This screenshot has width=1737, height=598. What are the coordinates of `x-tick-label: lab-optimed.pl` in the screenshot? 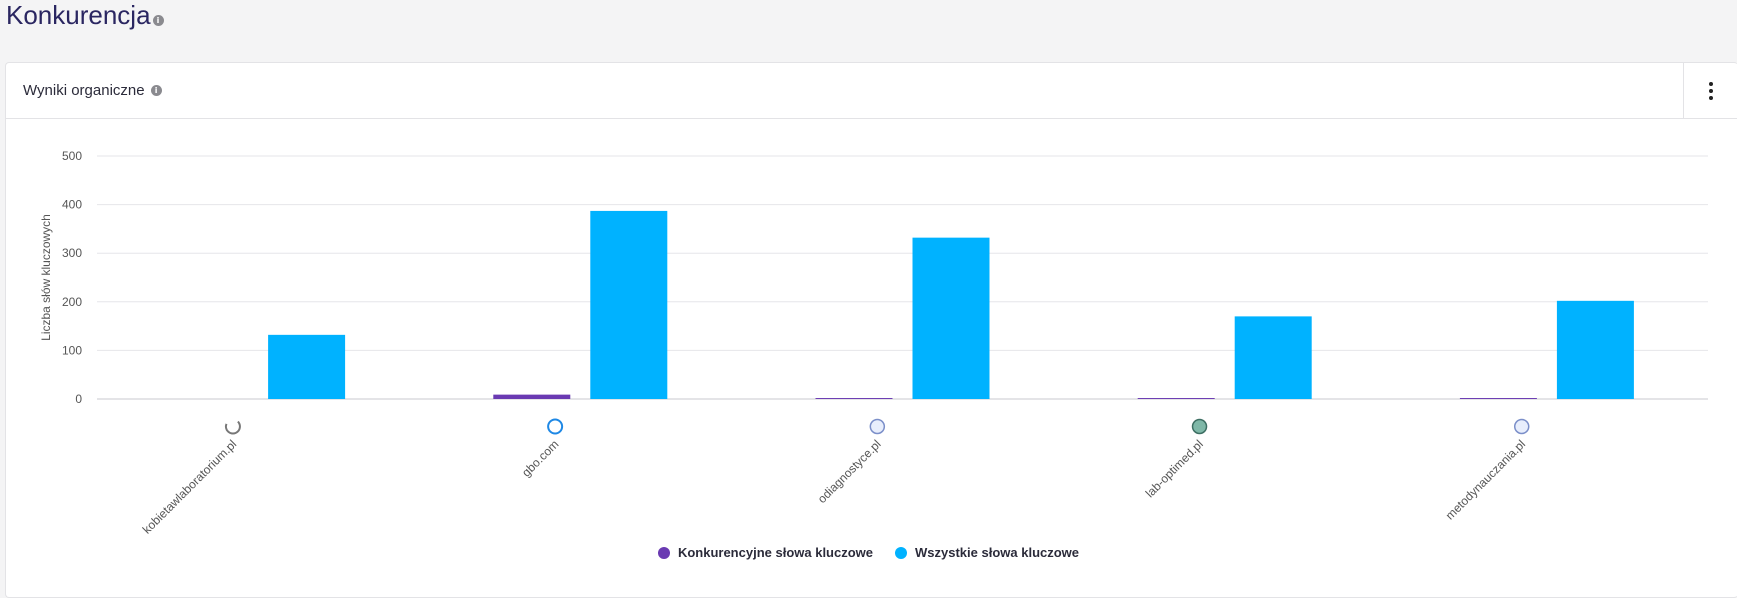 It's located at (1174, 468).